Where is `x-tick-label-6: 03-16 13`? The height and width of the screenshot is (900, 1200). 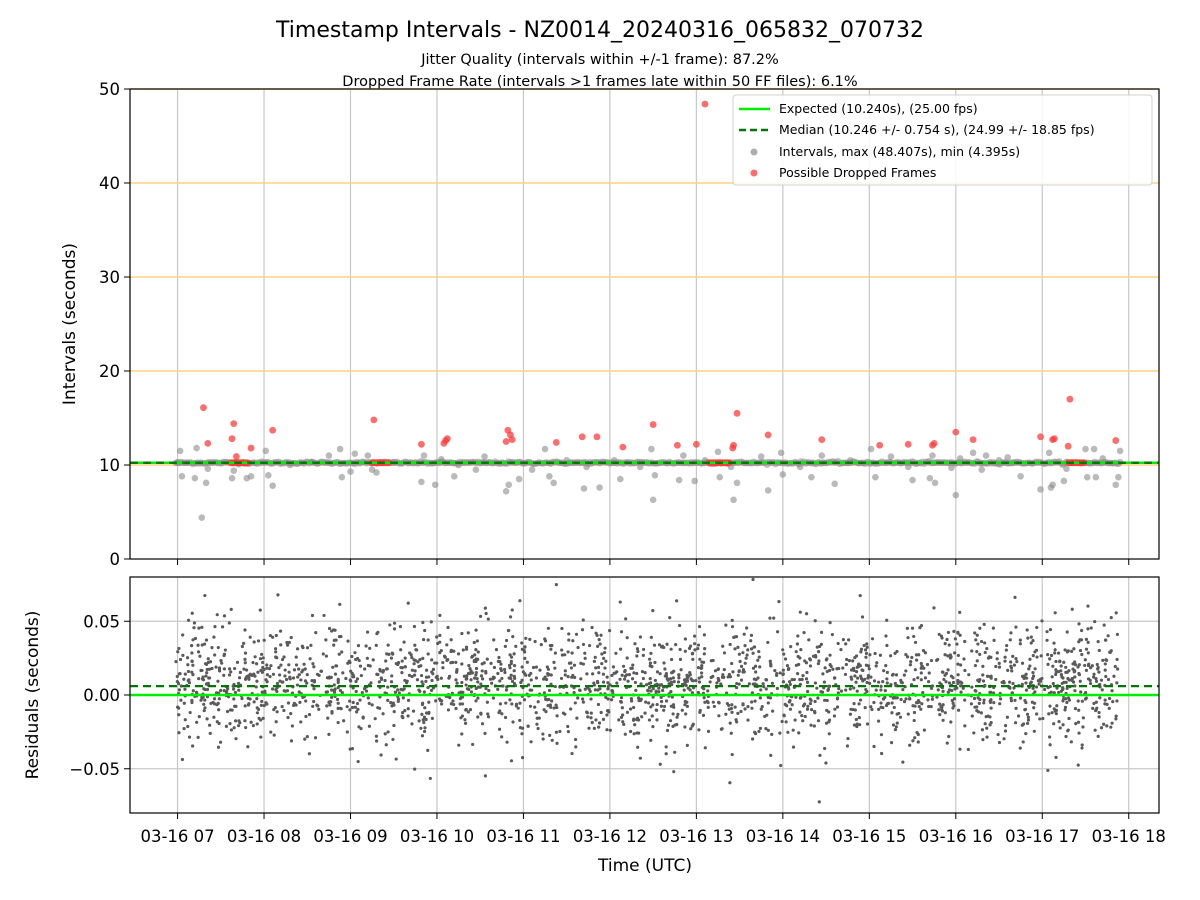 x-tick-label-6: 03-16 13 is located at coordinates (696, 836).